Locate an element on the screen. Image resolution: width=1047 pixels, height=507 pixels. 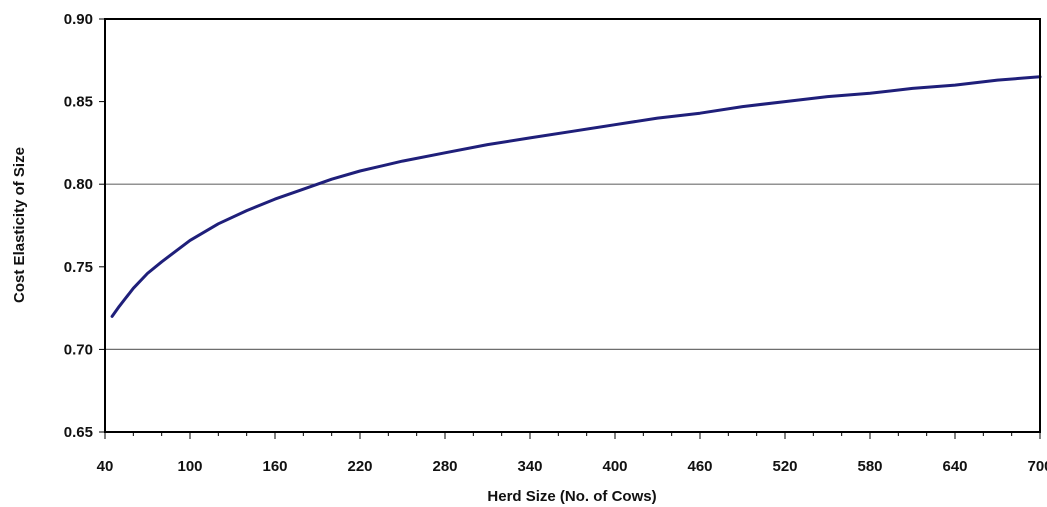
y-tick-label: 0.80 is located at coordinates (78, 184).